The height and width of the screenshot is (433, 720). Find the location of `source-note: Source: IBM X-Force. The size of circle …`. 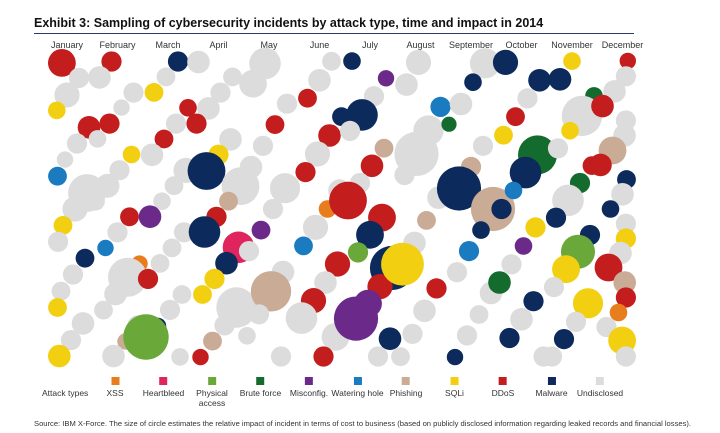

source-note: Source: IBM X-Force. The size of circle … is located at coordinates (363, 423).